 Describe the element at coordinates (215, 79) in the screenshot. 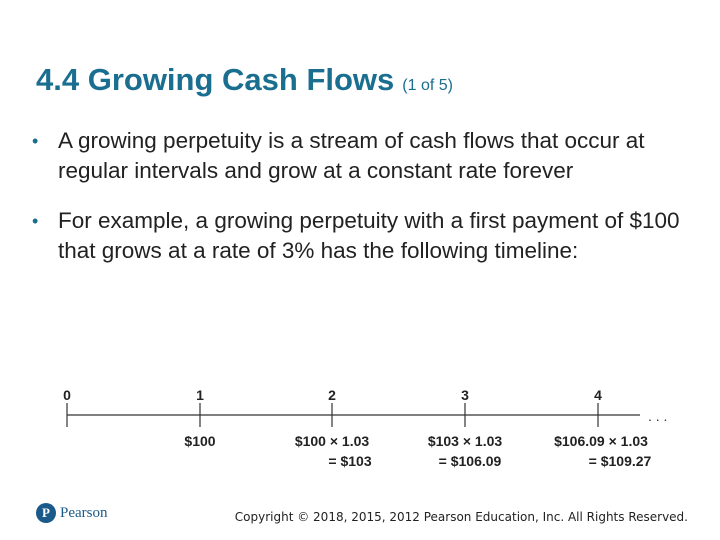

I see `slide-title-text: 4.4 Growing Cash Flows` at that location.